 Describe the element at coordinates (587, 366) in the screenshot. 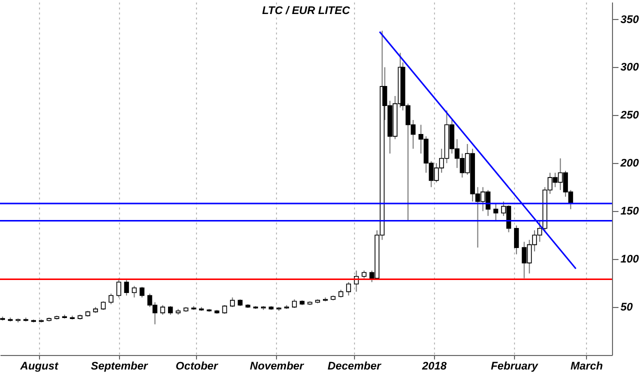

I see `x-tick-label: March` at that location.